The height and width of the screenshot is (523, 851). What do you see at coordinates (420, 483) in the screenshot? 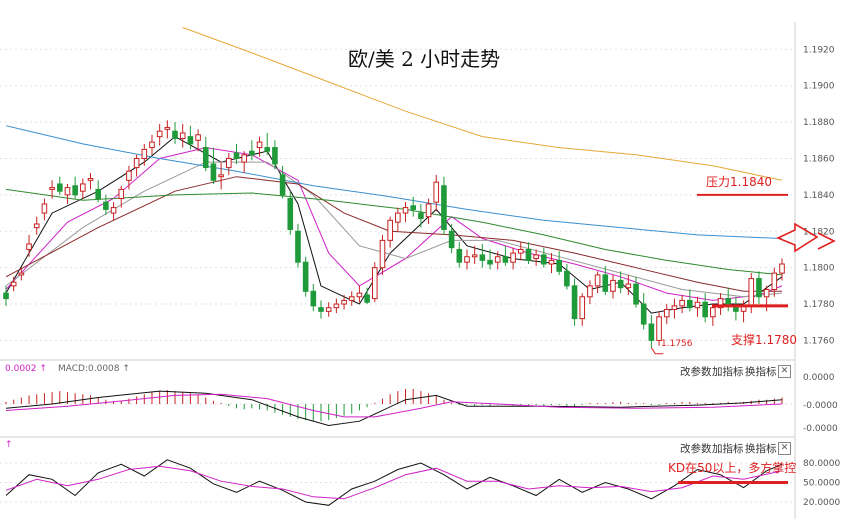
I see `kd-panel: 80.0000 50.0000 20.0000` at bounding box center [420, 483].